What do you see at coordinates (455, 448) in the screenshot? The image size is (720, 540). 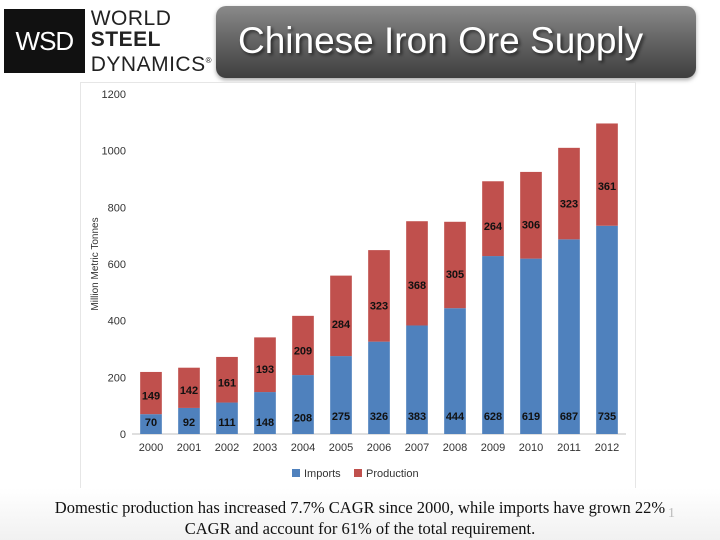 I see `x-tick-label: 2008` at bounding box center [455, 448].